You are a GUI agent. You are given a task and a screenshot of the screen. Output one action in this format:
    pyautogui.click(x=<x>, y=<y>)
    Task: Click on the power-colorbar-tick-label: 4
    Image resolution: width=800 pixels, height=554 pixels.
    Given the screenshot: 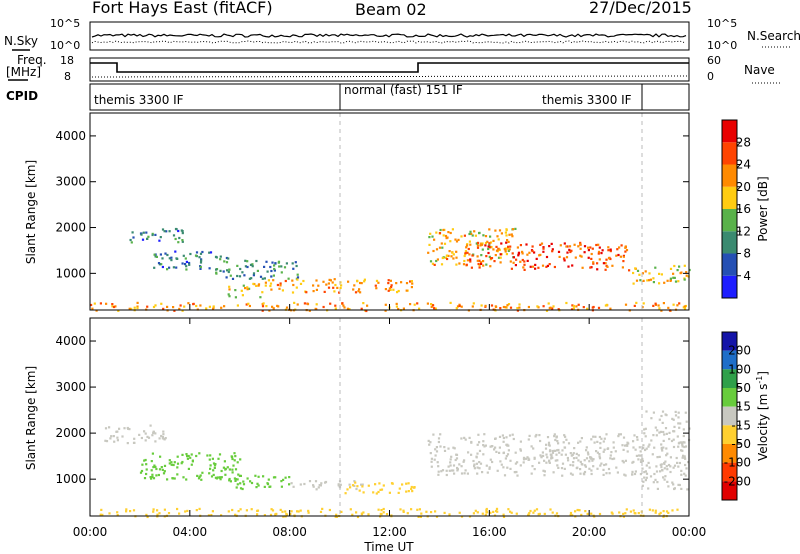 What is the action you would take?
    pyautogui.click(x=747, y=276)
    